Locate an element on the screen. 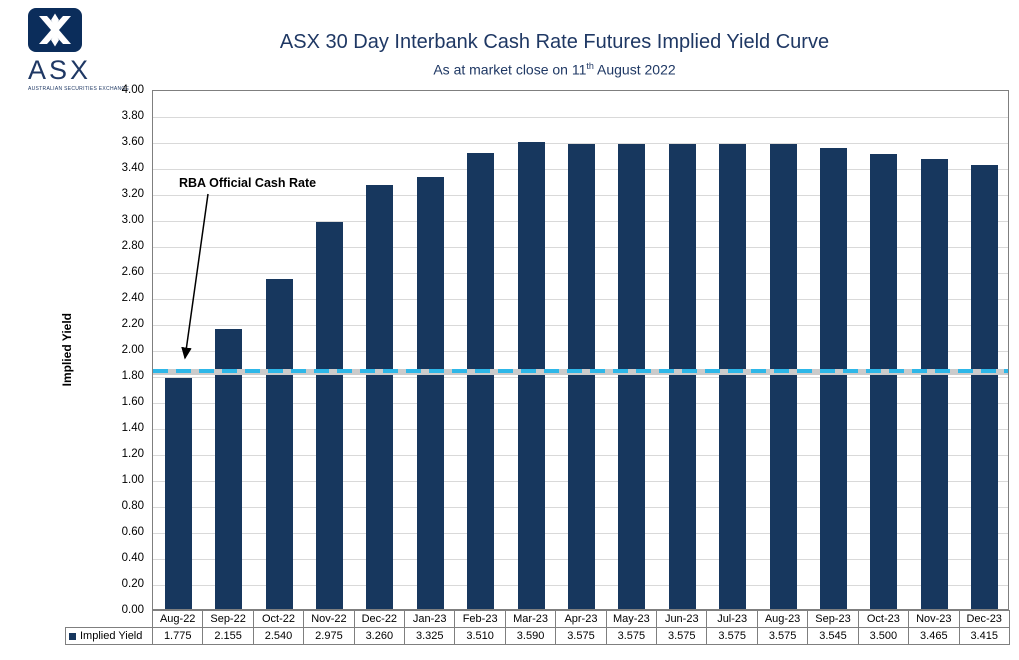 The width and height of the screenshot is (1019, 660). y-tick-label: 1.60 is located at coordinates (132, 402).